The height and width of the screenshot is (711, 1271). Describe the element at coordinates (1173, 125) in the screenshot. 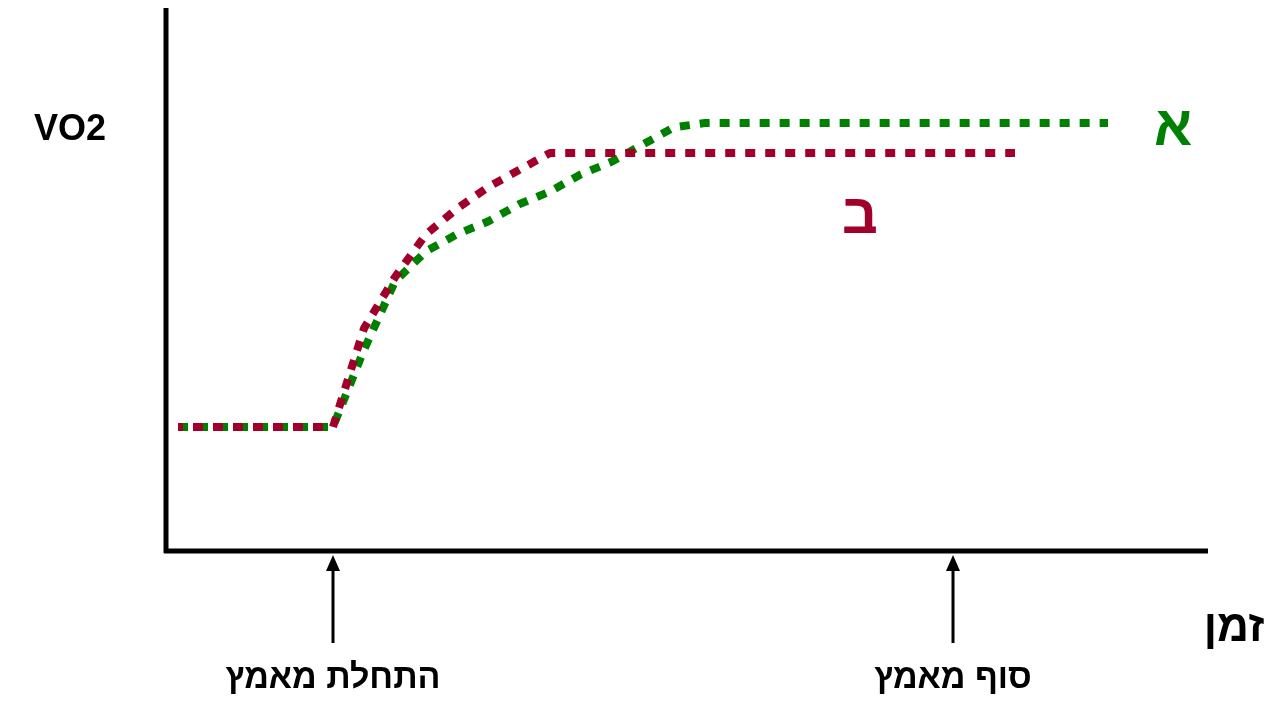

I see `series-label: א` at that location.